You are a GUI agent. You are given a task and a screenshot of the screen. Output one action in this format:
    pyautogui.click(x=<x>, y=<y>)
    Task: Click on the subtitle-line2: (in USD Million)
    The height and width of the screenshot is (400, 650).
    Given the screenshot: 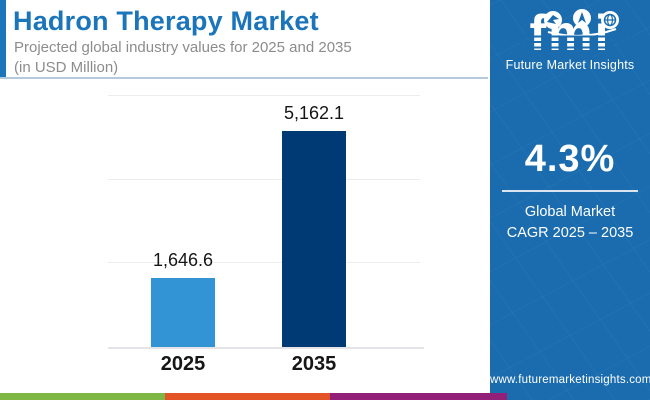 What is the action you would take?
    pyautogui.click(x=66, y=67)
    